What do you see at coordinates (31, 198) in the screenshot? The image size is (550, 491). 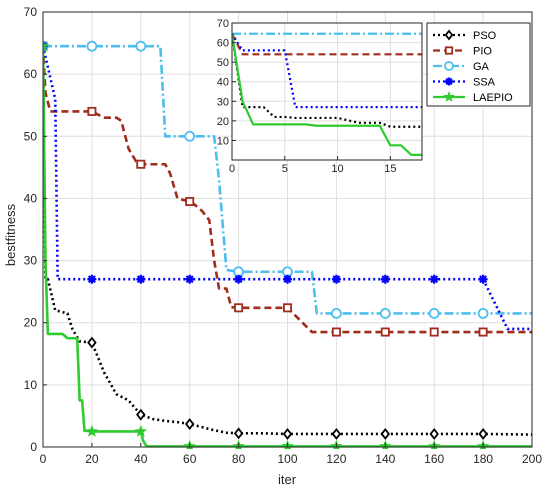 I see `main-y-tick-label: 40` at bounding box center [31, 198].